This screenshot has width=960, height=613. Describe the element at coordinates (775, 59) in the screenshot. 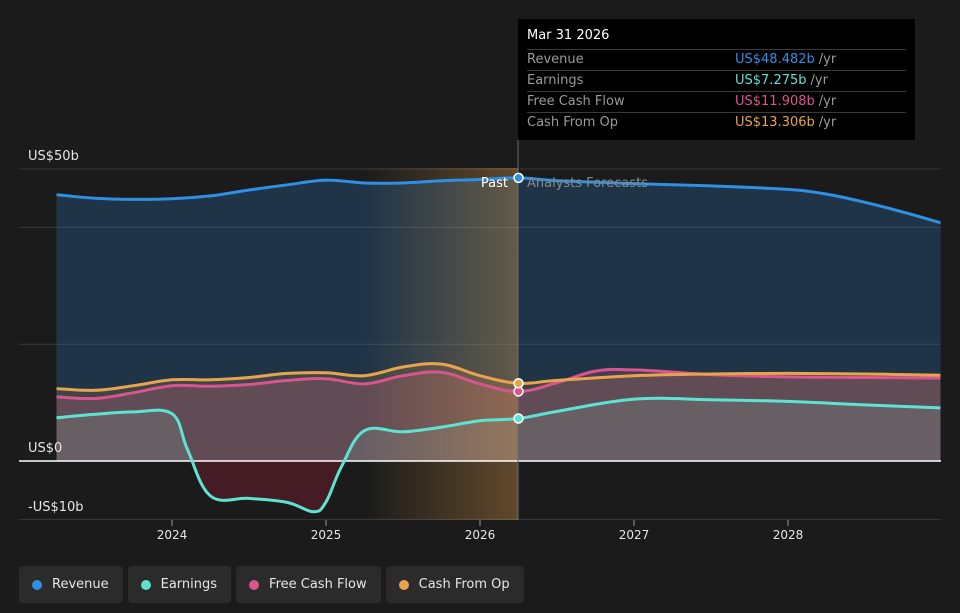

I see `tooltip-value: US$48.482b` at that location.